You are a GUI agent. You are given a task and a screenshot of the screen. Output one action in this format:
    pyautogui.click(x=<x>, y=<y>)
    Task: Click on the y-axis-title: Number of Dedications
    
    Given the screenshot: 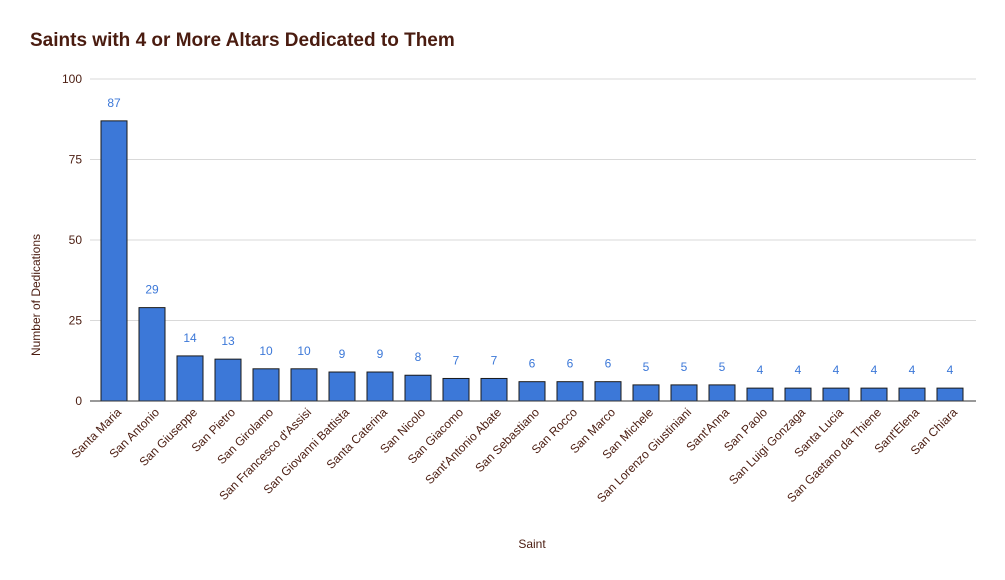 What is the action you would take?
    pyautogui.click(x=36, y=295)
    